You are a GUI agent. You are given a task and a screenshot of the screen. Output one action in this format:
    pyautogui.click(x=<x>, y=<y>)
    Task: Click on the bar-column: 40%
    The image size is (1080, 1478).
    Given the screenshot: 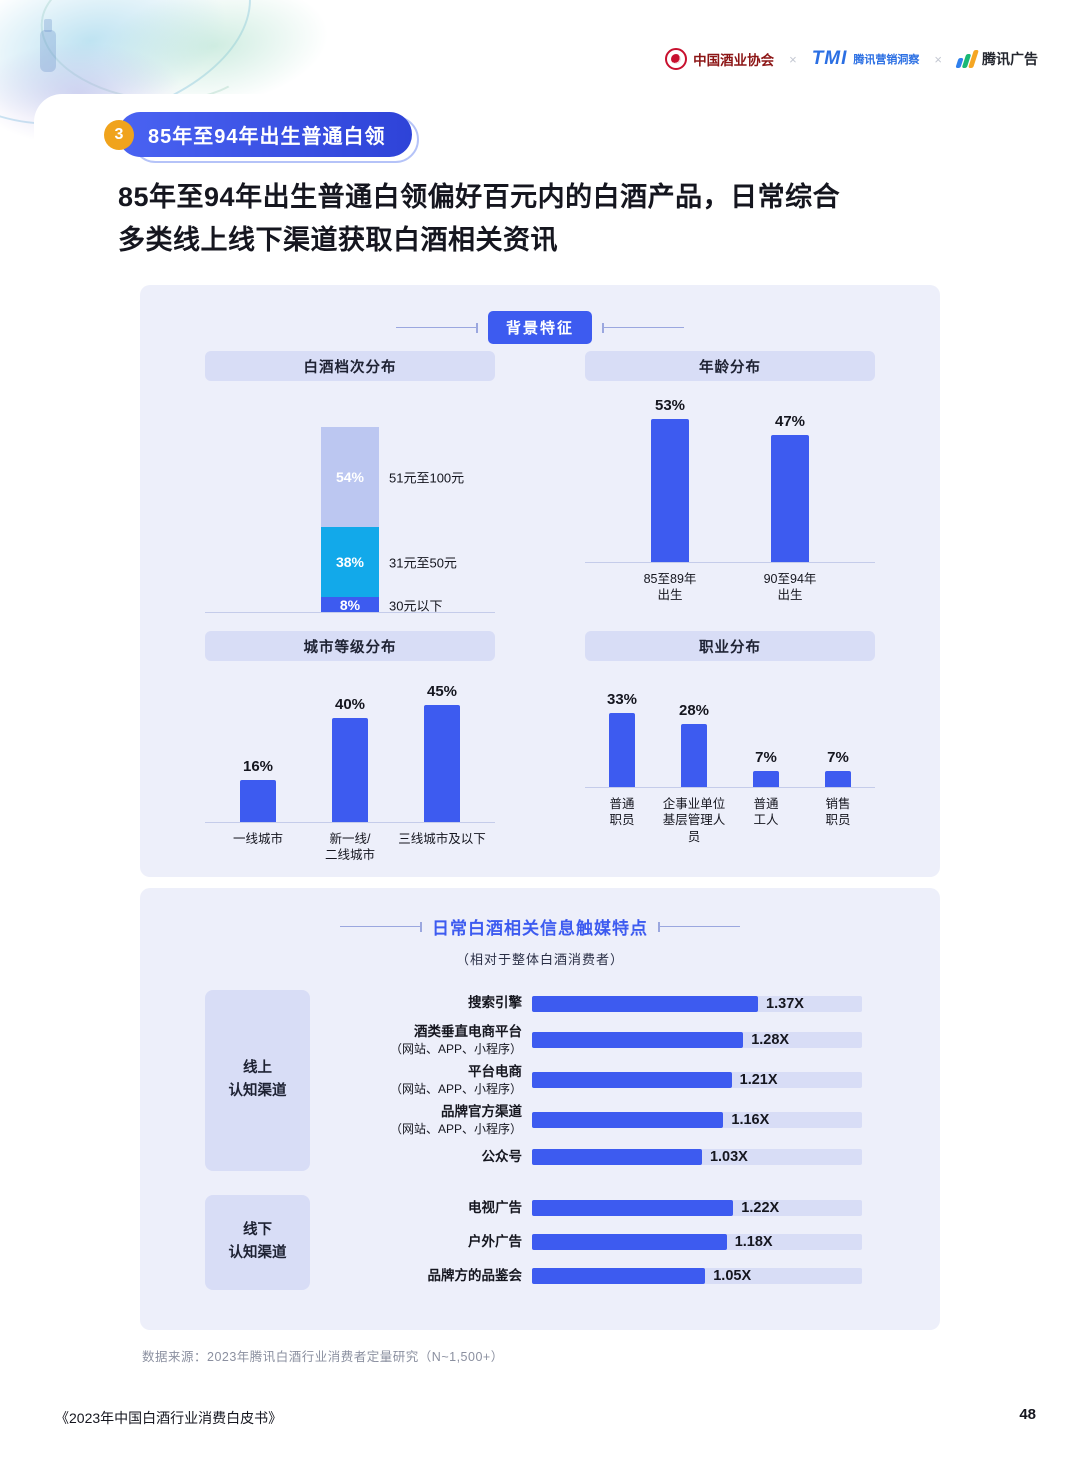 What is the action you would take?
    pyautogui.click(x=350, y=759)
    